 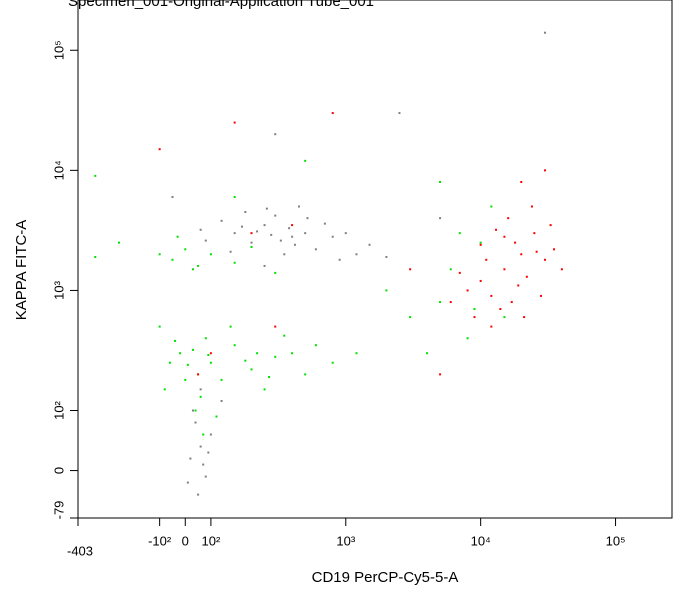 What do you see at coordinates (21, 270) in the screenshot?
I see `y-axis-title: KAPPA FITC-A` at bounding box center [21, 270].